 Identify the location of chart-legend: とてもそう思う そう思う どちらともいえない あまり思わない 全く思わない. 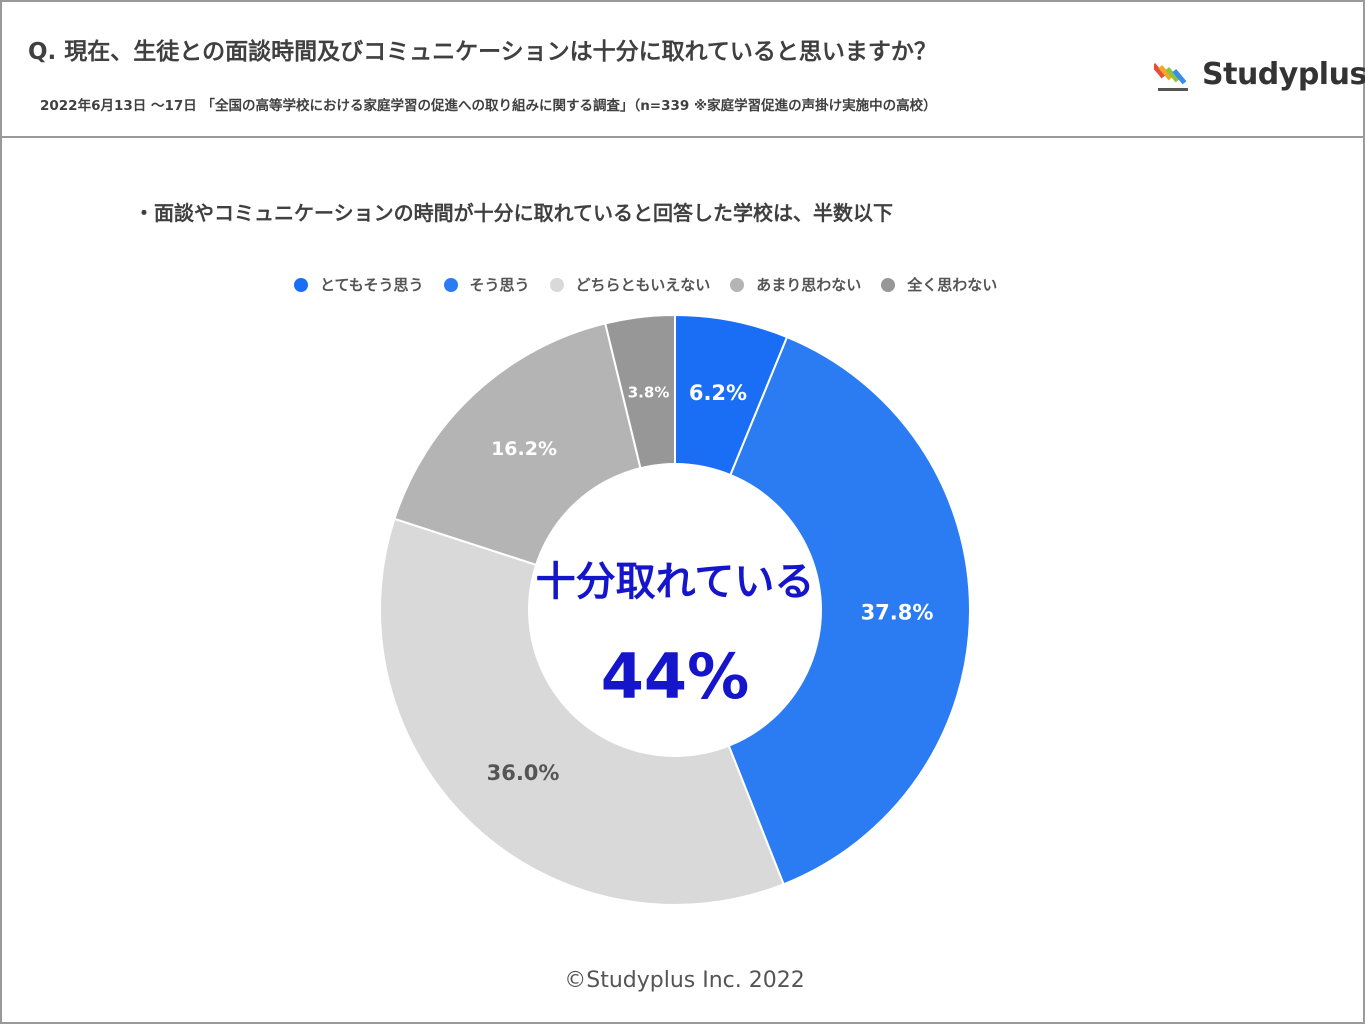
(655, 284).